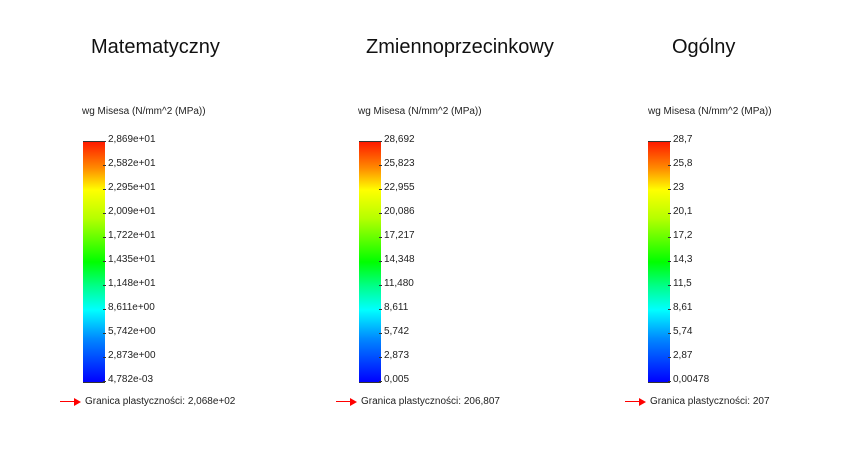 The height and width of the screenshot is (468, 850). What do you see at coordinates (683, 139) in the screenshot?
I see `tick-label: 28,7` at bounding box center [683, 139].